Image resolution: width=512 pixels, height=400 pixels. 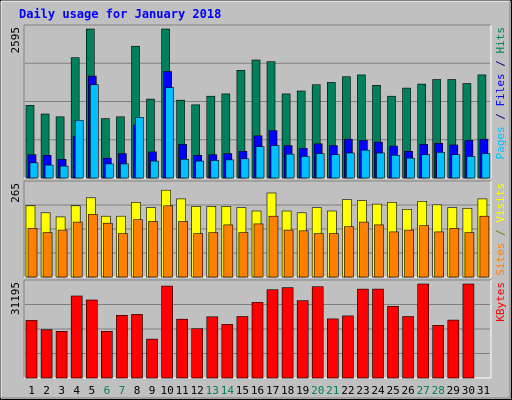 I want to click on legend-entry: Pages, so click(x=500, y=142).